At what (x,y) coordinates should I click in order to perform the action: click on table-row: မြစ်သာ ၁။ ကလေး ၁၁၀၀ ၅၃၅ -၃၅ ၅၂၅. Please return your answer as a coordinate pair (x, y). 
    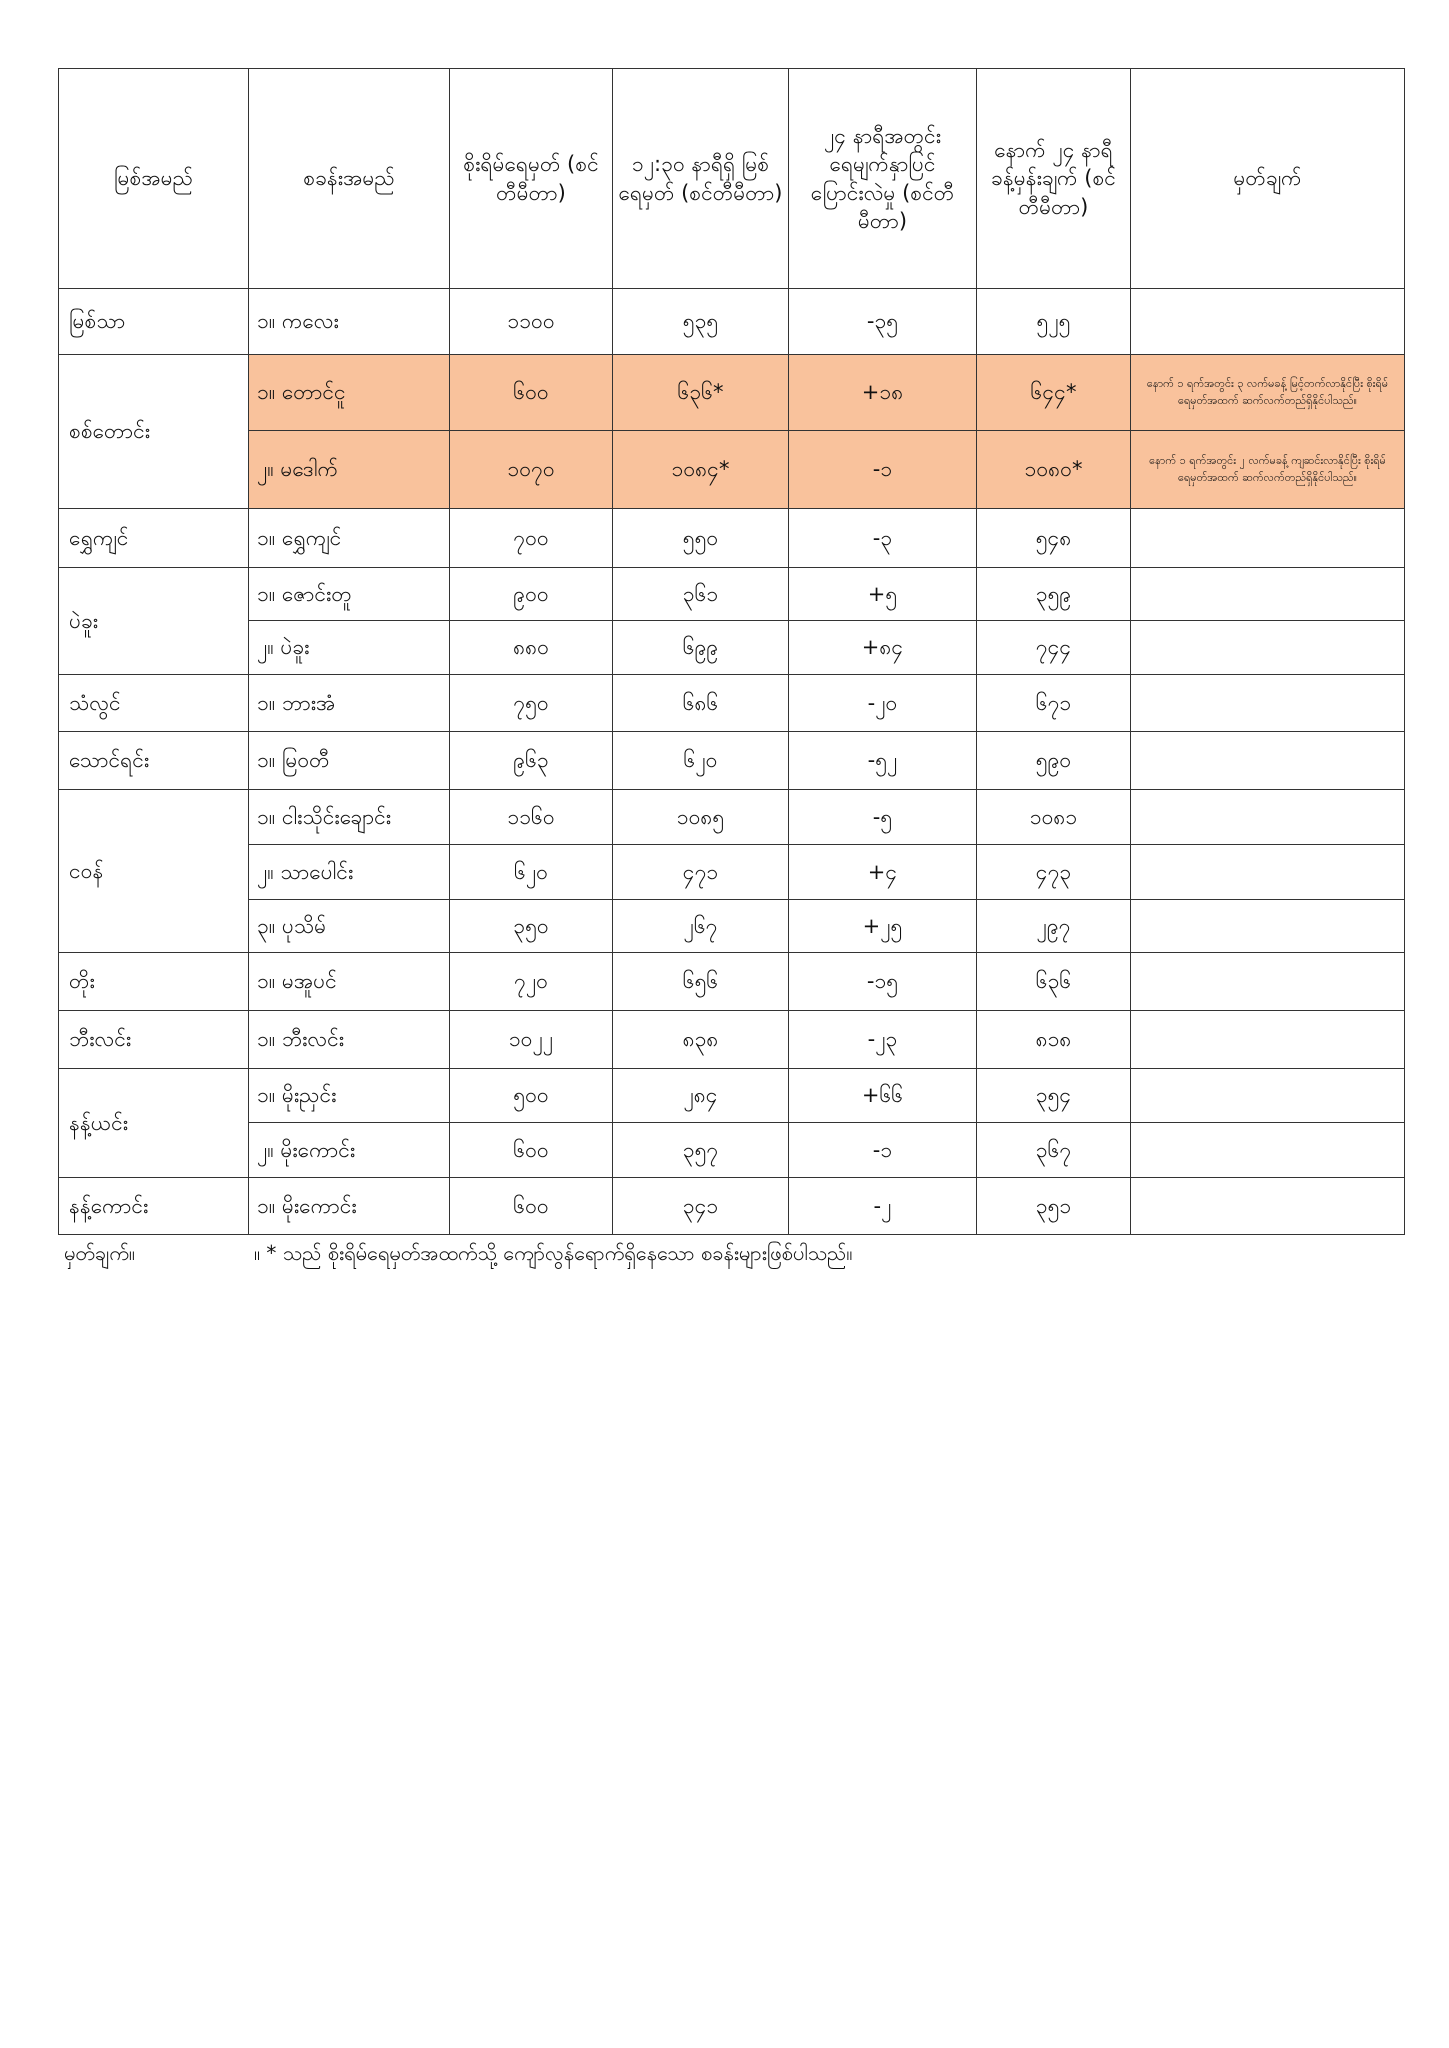
    Looking at the image, I should click on (731, 321).